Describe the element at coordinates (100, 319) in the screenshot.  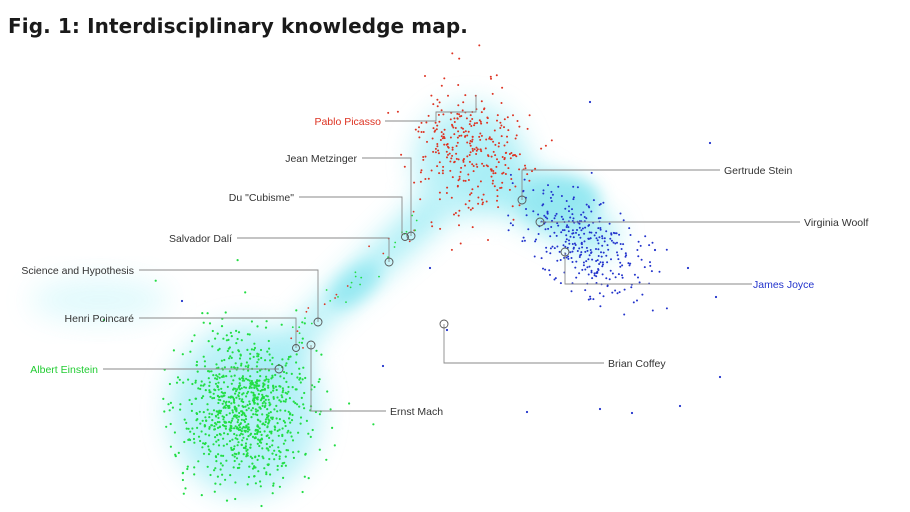
I see `label-henri-poincare: Henri Poincaré` at that location.